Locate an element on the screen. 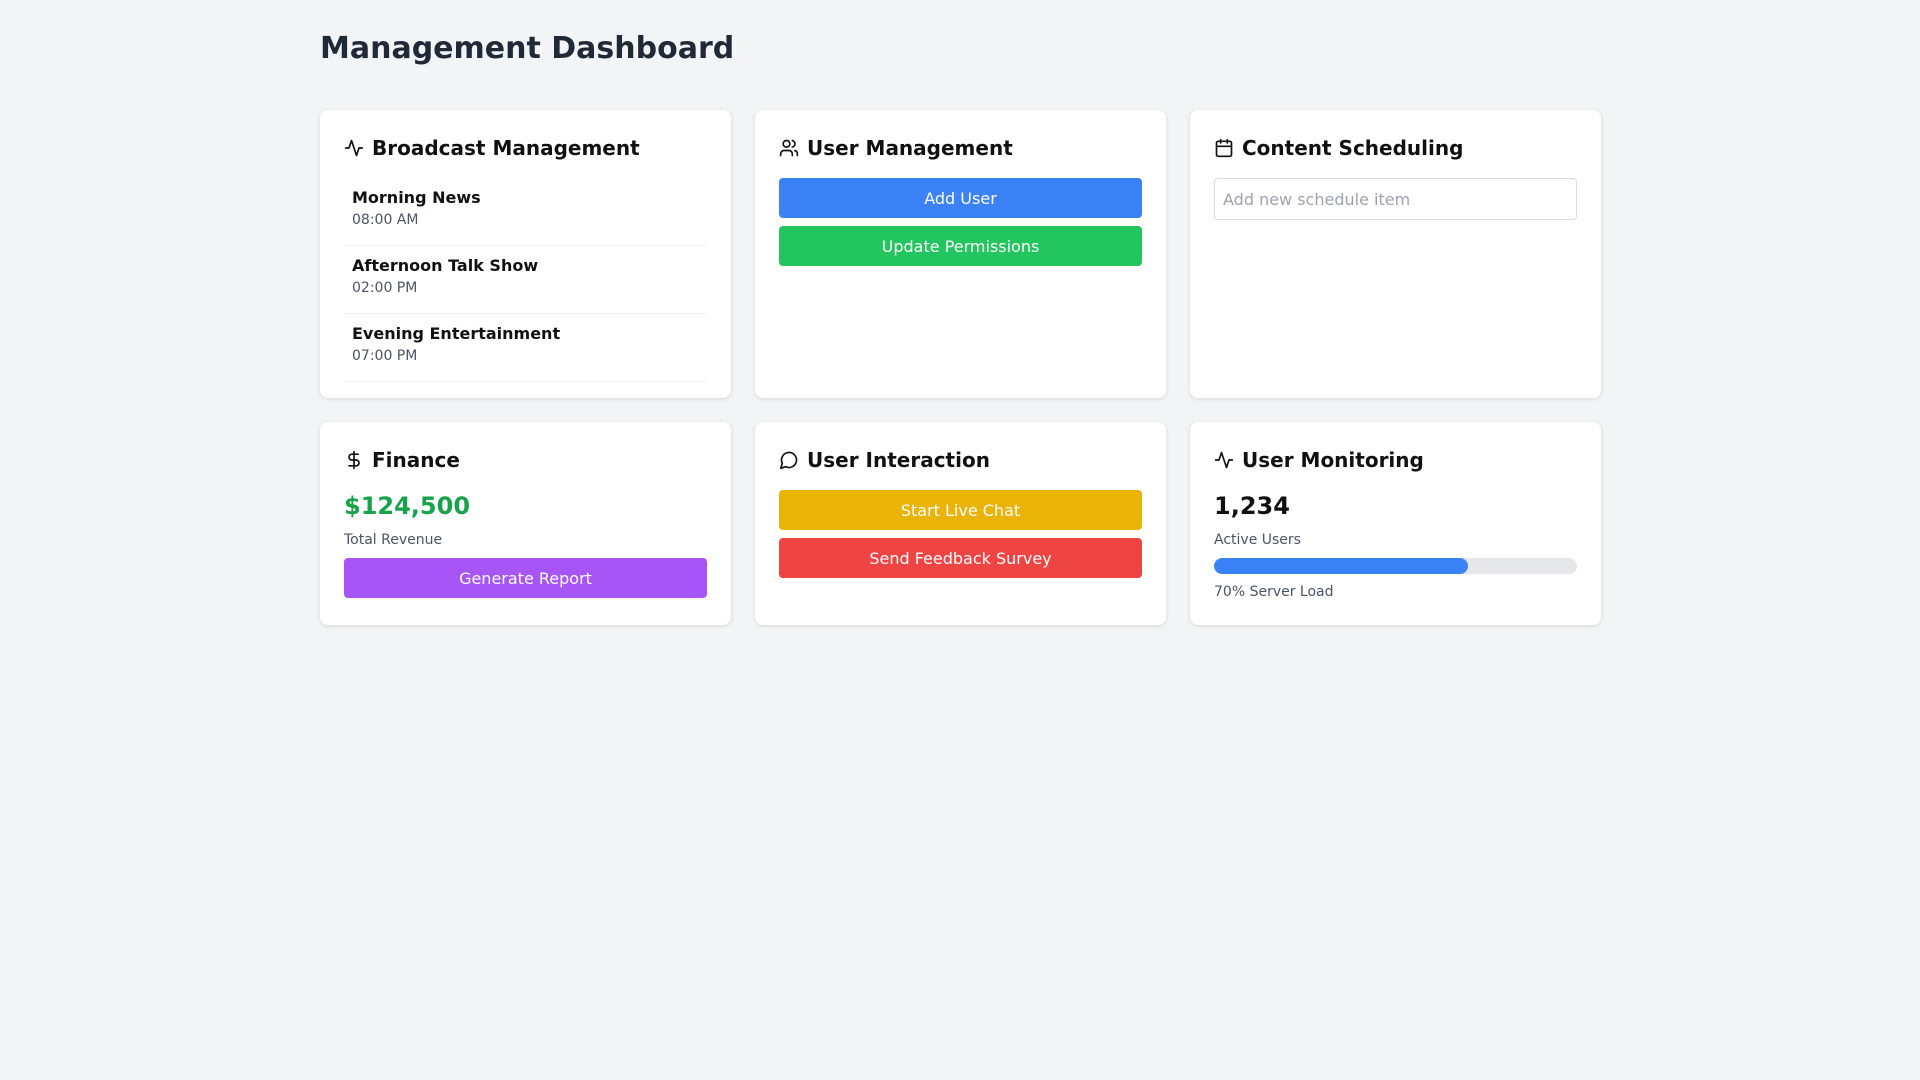 This screenshot has height=1080, width=1920. program-name: Evening Entertainment is located at coordinates (456, 333).